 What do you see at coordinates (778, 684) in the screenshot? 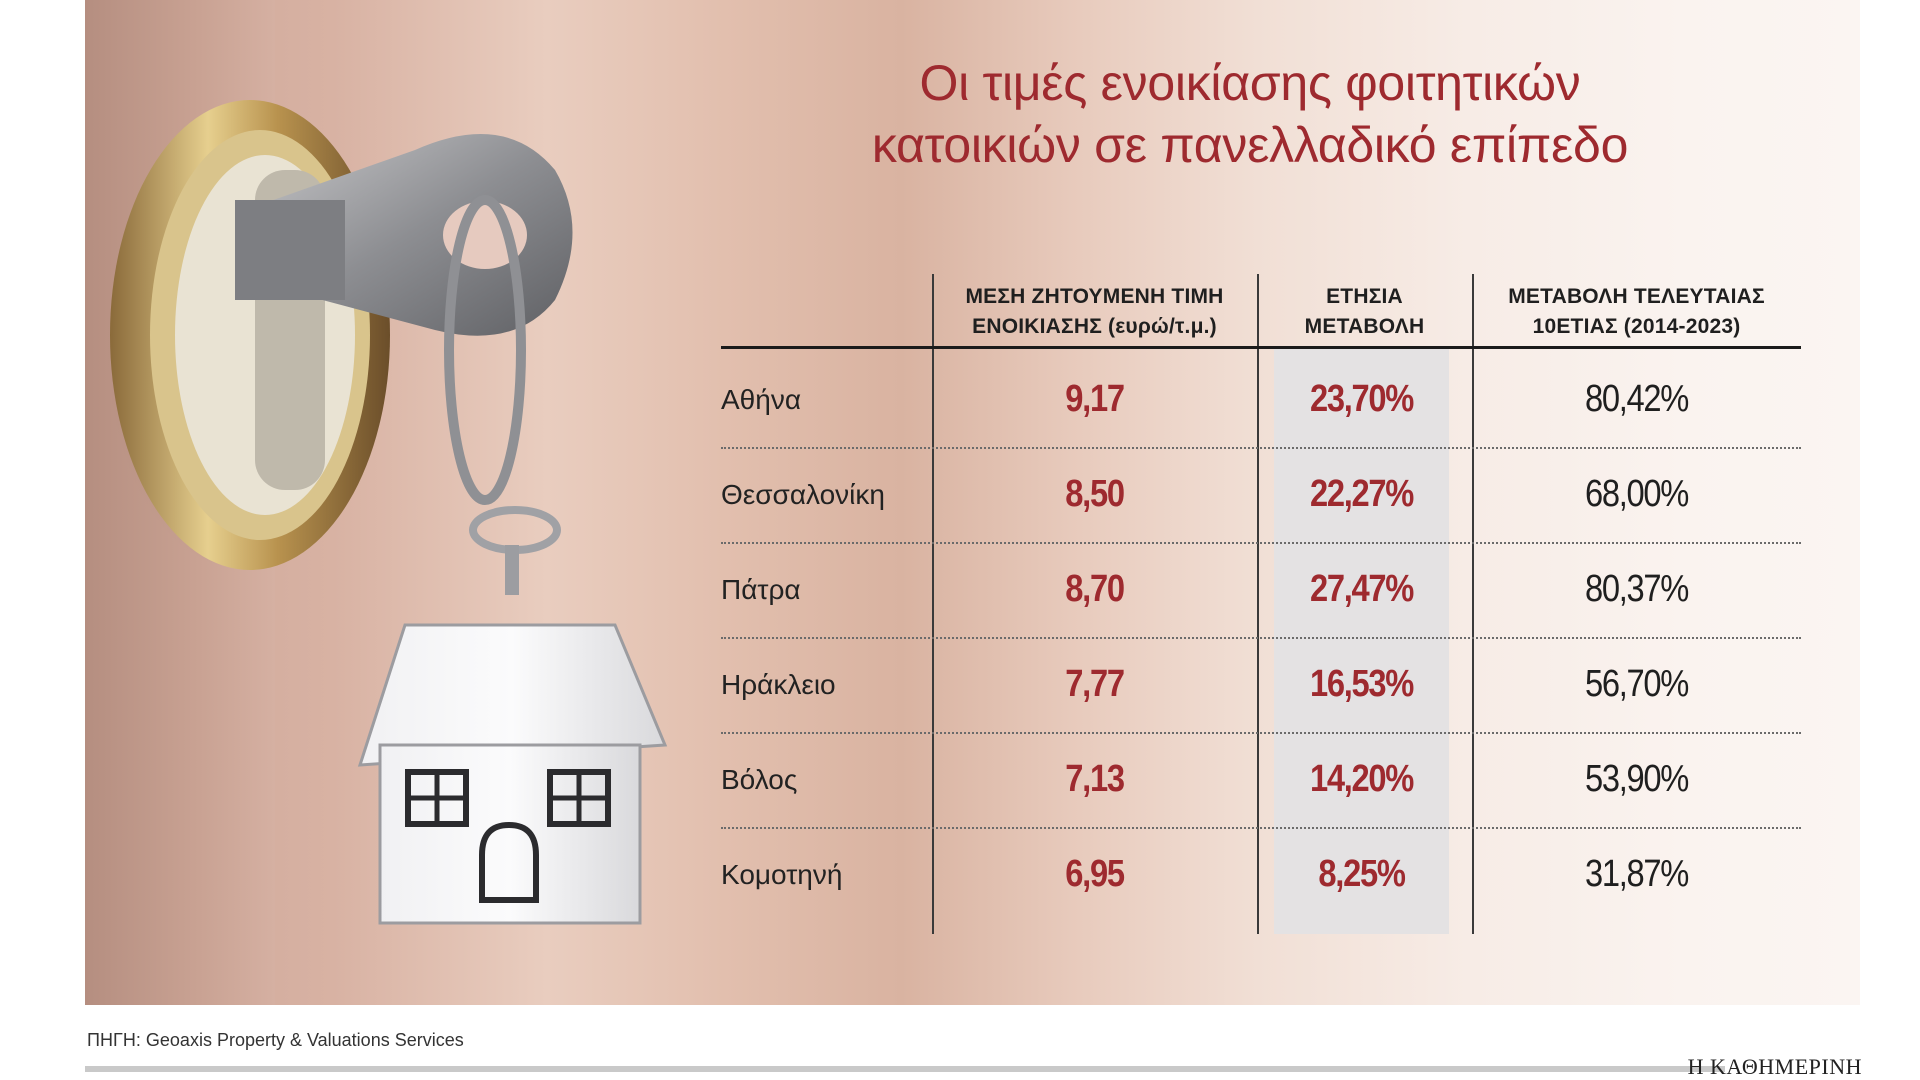
I see `city-label: Ηράκλειο` at bounding box center [778, 684].